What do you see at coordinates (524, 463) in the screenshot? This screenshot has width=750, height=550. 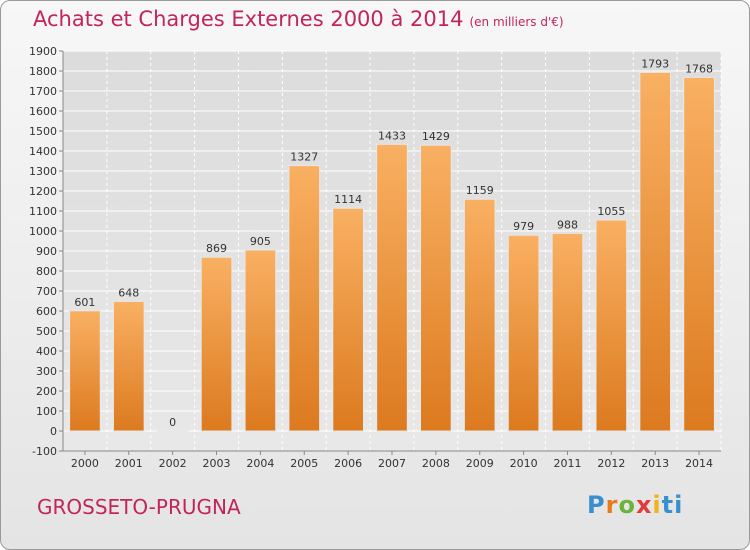 I see `x-tick-label: 2010` at bounding box center [524, 463].